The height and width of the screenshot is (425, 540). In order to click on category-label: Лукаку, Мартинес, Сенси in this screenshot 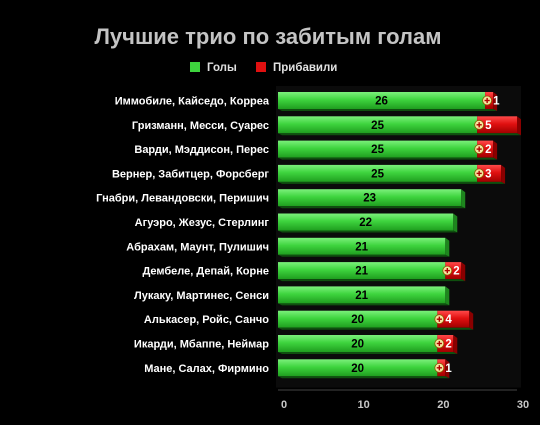, I will do `click(201, 296)`.